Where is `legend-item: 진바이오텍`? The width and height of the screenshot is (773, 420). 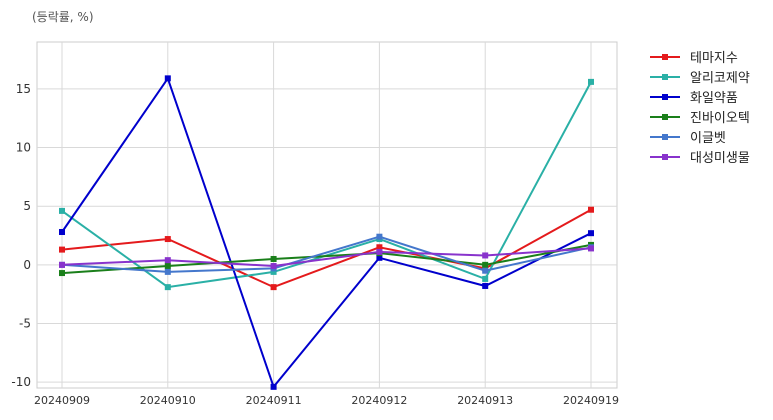 legend-item: 진바이오텍 is located at coordinates (700, 118).